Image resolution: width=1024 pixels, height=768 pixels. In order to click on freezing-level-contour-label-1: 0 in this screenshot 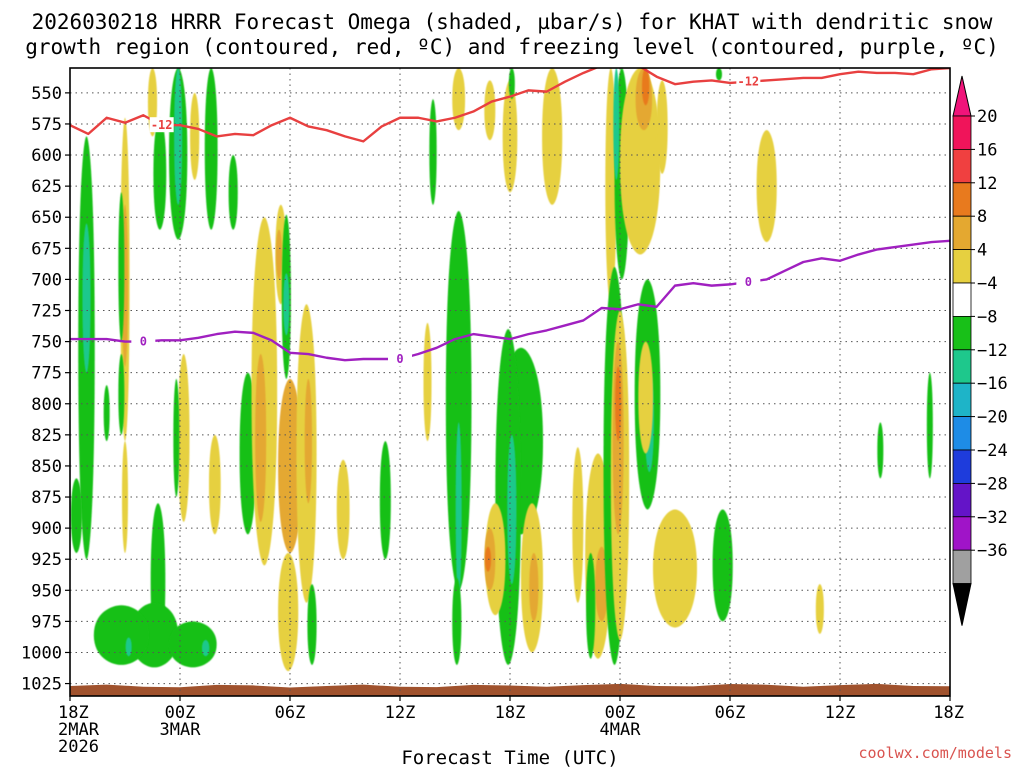, I will do `click(399, 359)`.